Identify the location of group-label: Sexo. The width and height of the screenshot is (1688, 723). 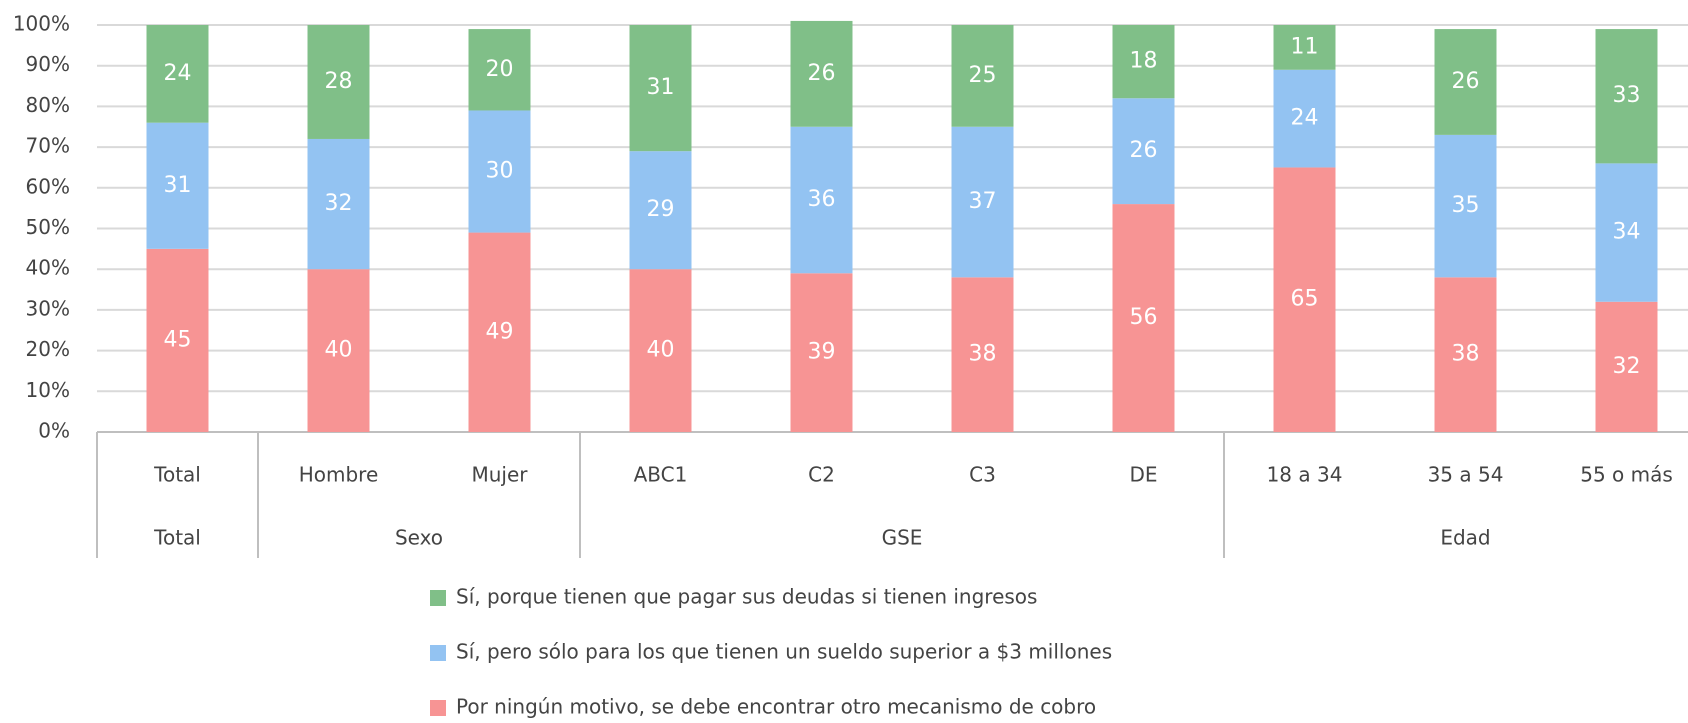
(419, 538).